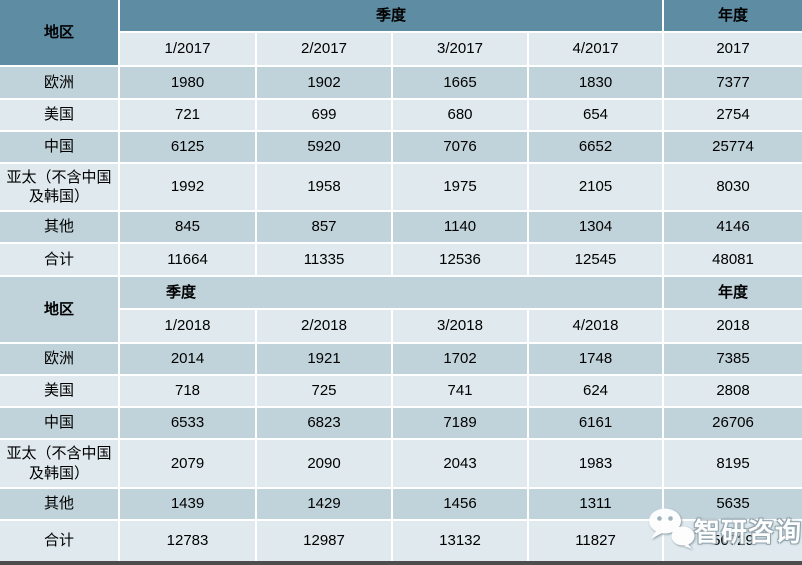 This screenshot has width=802, height=565. Describe the element at coordinates (187, 82) in the screenshot. I see `value-cell: 1980` at that location.